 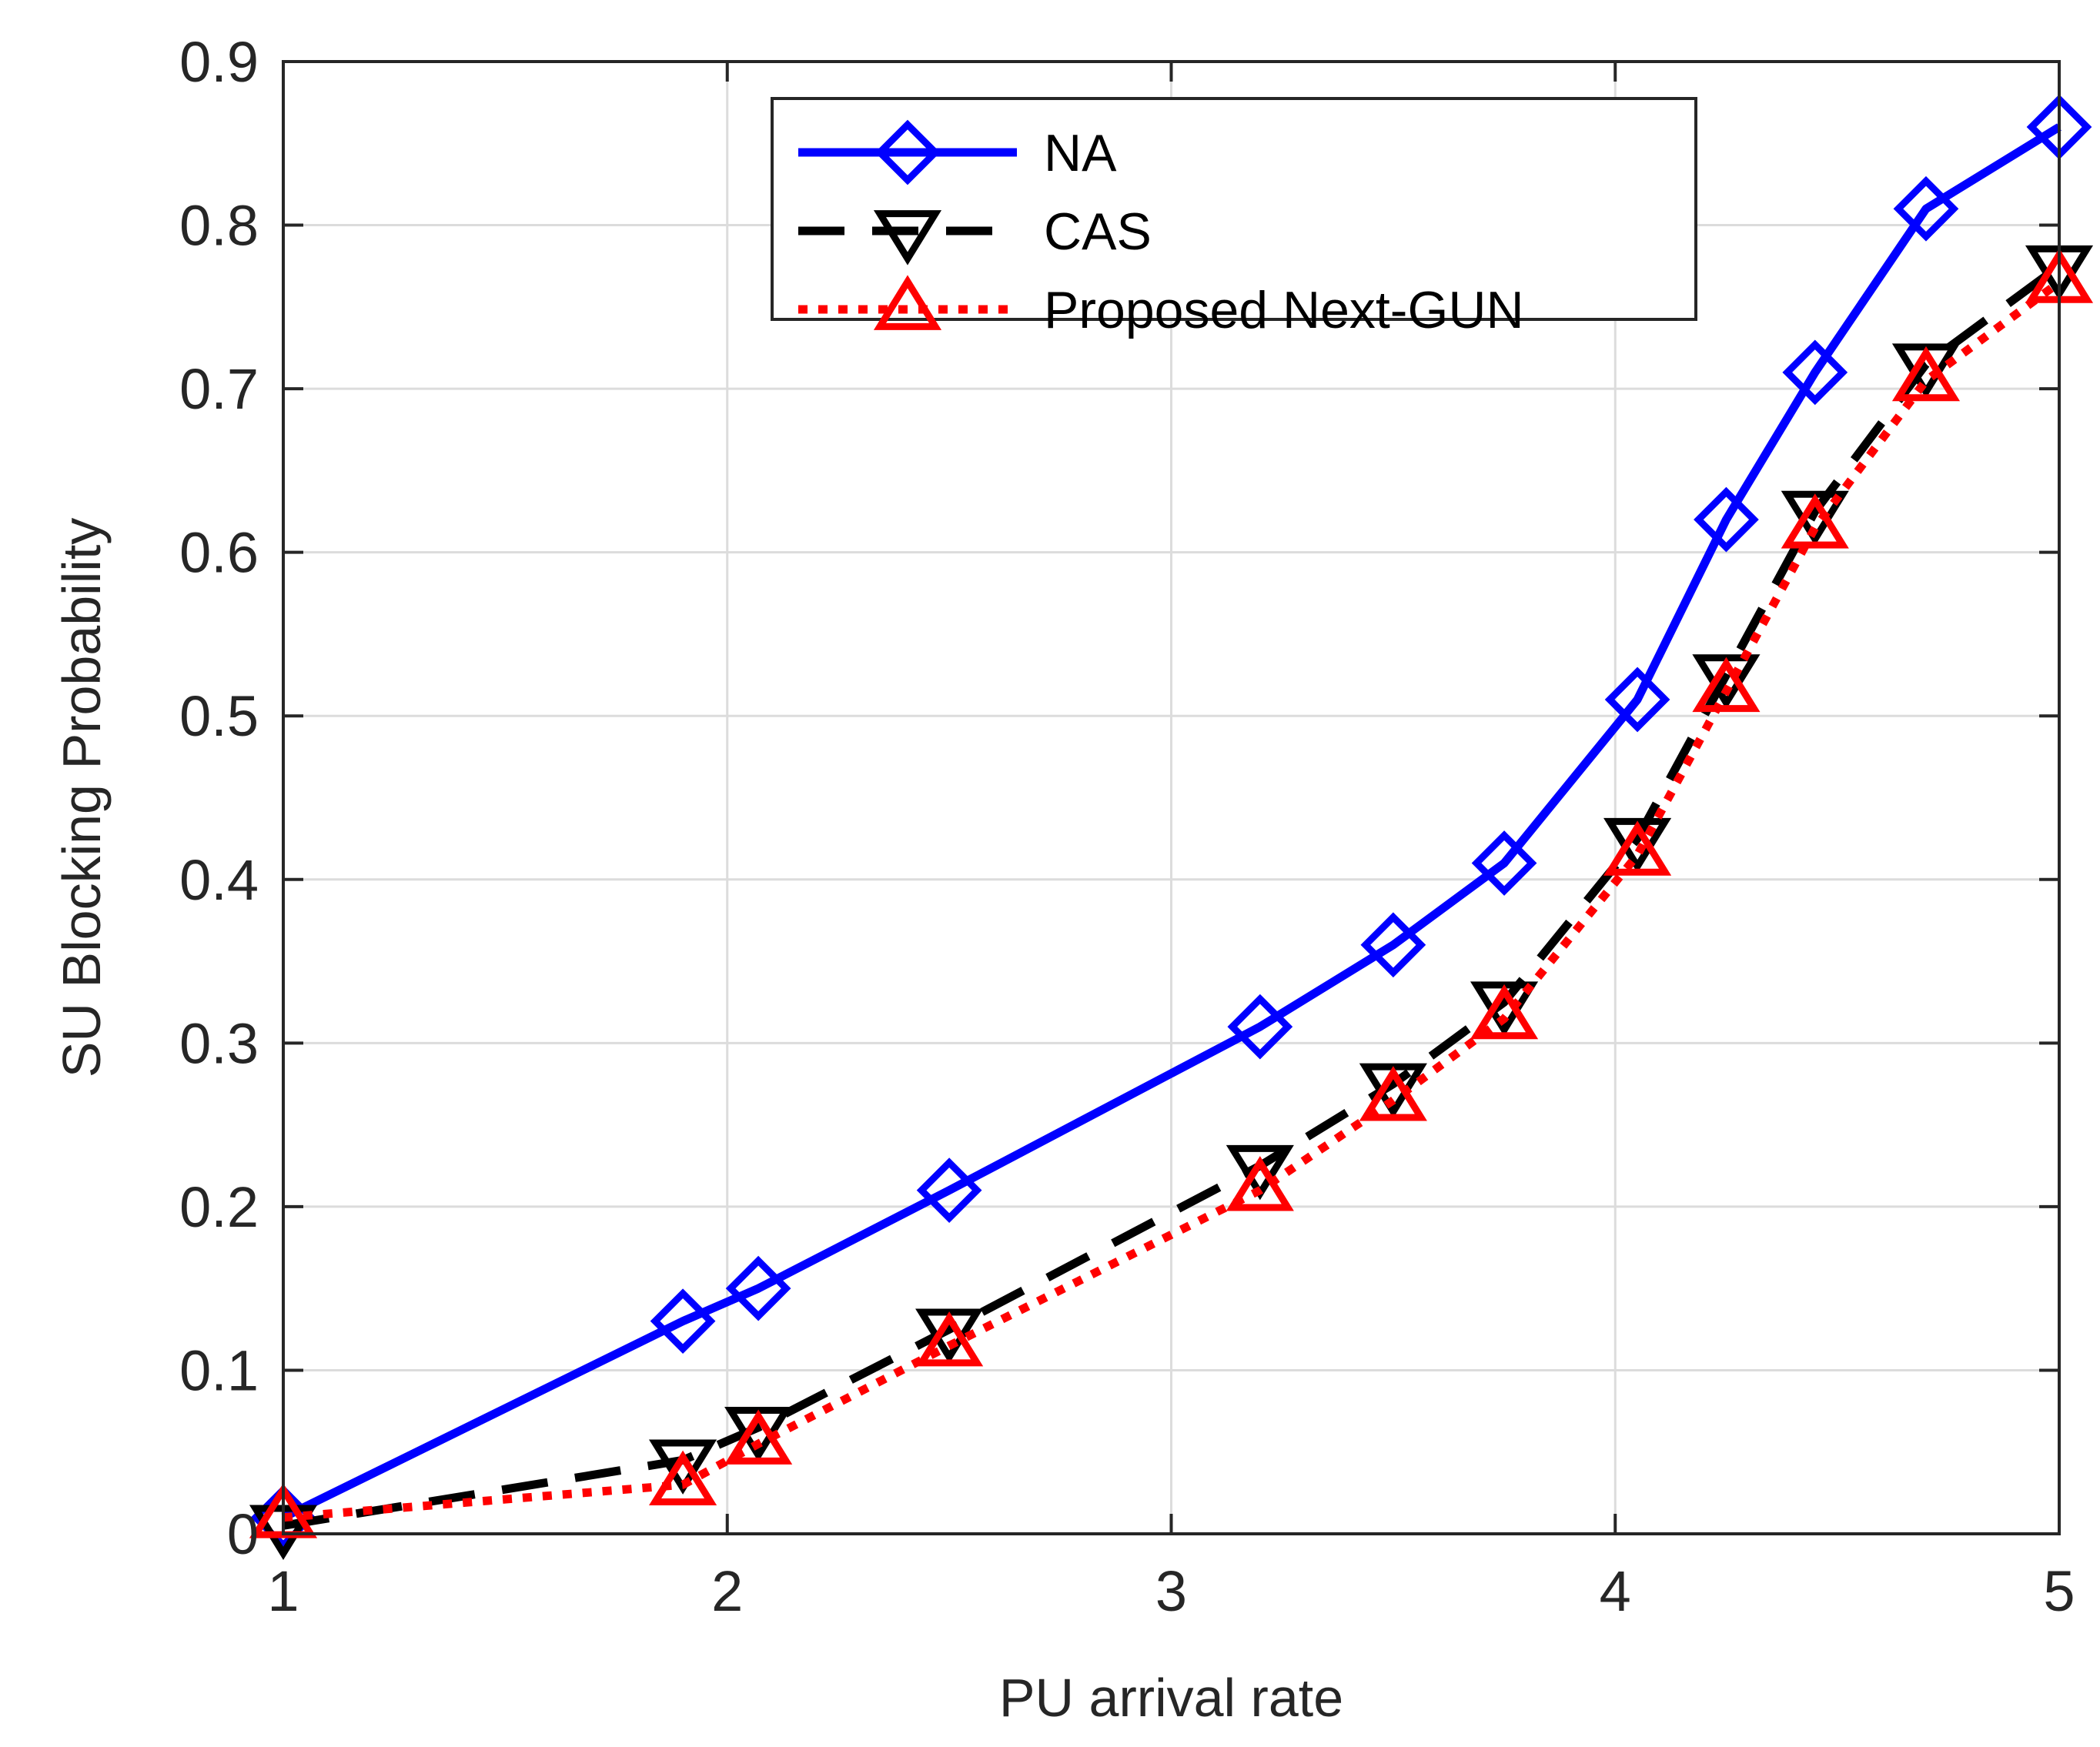 I want to click on x-tick-label: 2, so click(x=727, y=1591).